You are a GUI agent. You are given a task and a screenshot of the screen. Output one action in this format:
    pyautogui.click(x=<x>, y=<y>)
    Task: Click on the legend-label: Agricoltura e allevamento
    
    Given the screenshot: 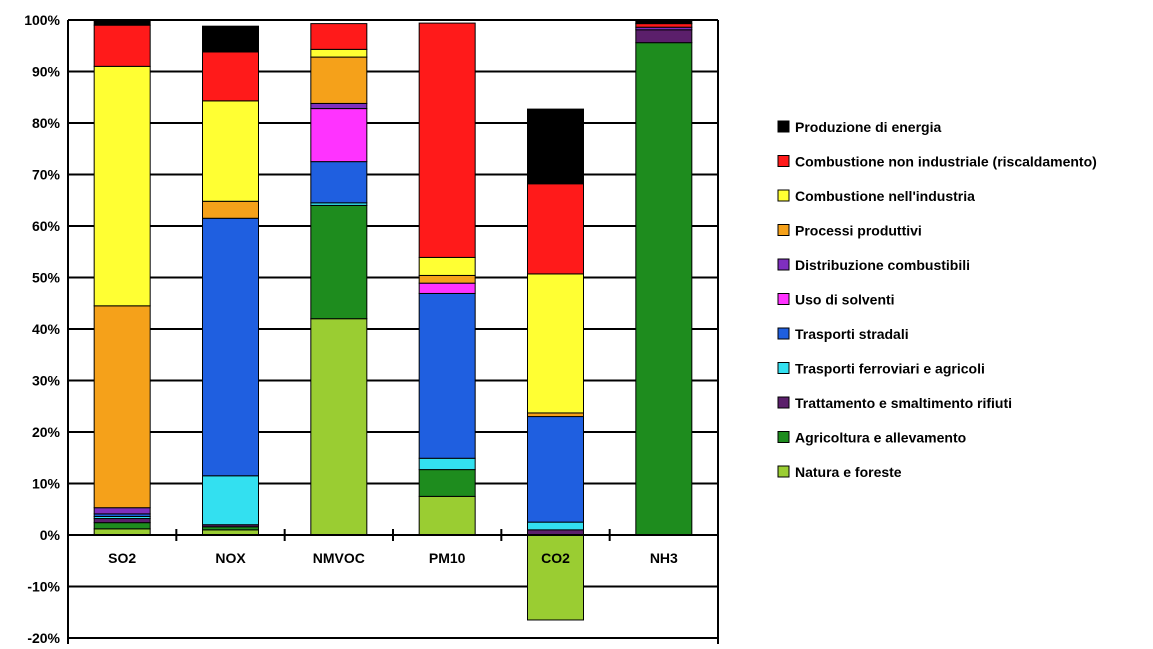 What is the action you would take?
    pyautogui.click(x=880, y=438)
    